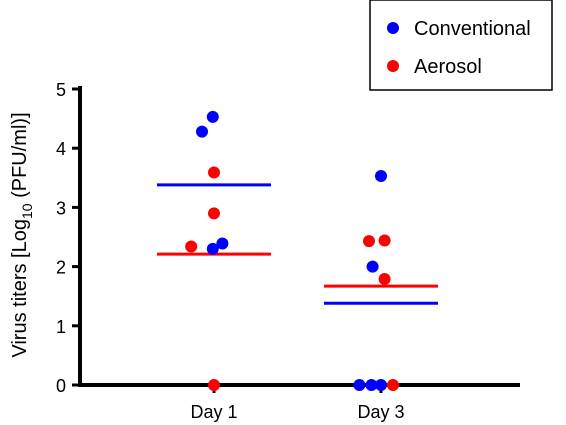 The image size is (566, 425). What do you see at coordinates (297, 244) in the screenshot?
I see `mean-lines` at bounding box center [297, 244].